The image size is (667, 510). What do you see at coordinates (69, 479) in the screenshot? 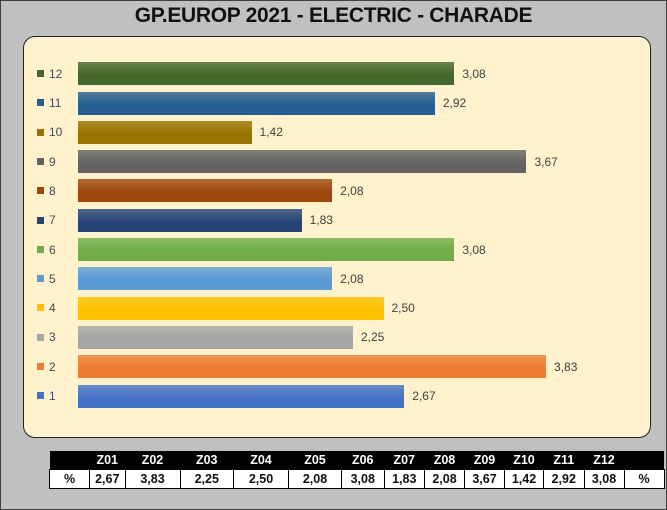
I see `table-row-label: %` at bounding box center [69, 479].